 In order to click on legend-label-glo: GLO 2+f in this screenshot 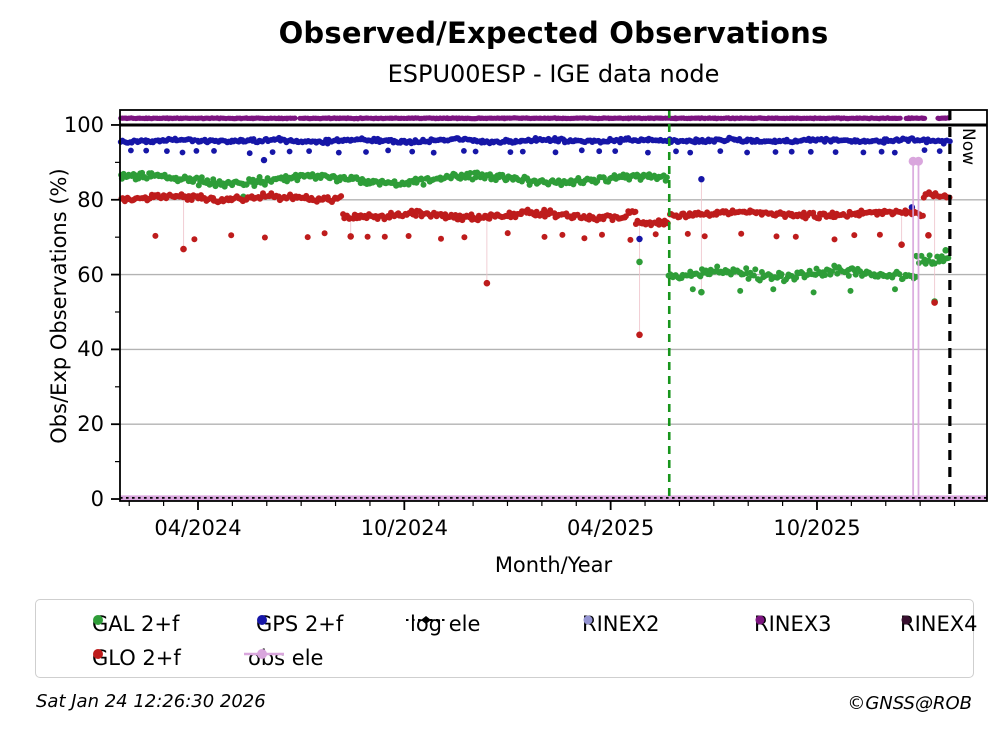, I will do `click(136, 658)`.